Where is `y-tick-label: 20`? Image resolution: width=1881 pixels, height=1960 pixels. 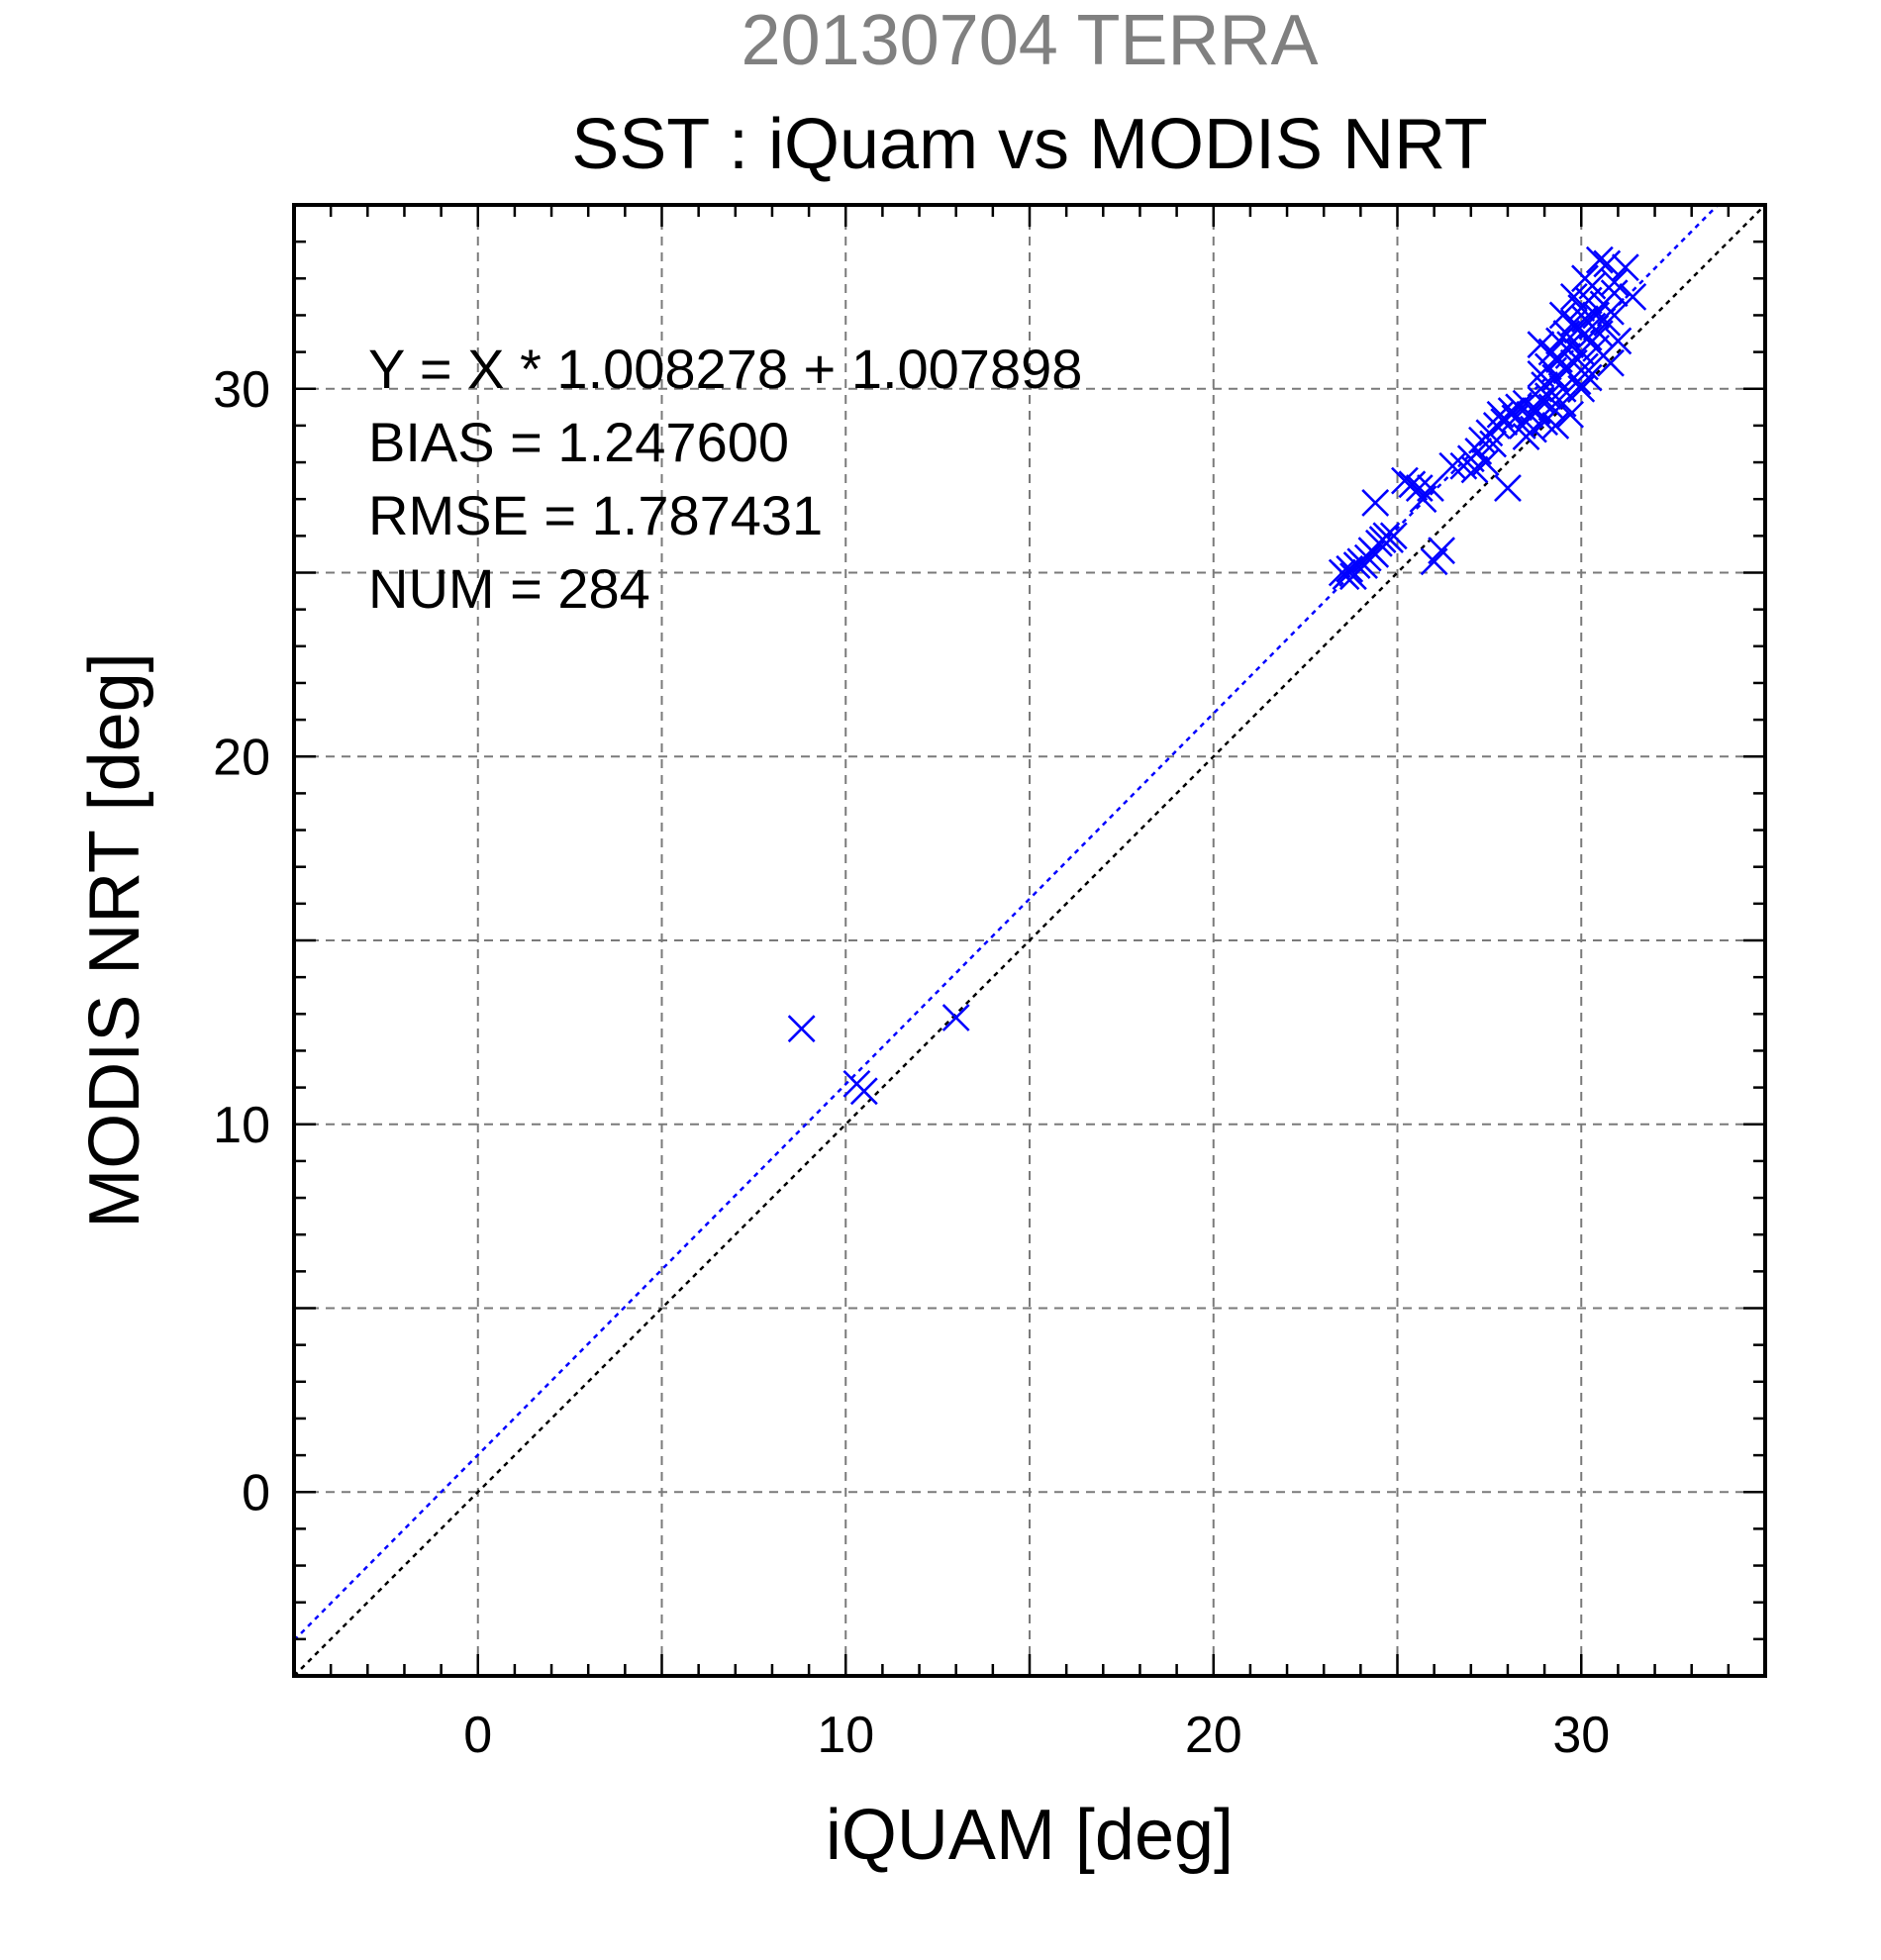
y-tick-label: 20 is located at coordinates (242, 757).